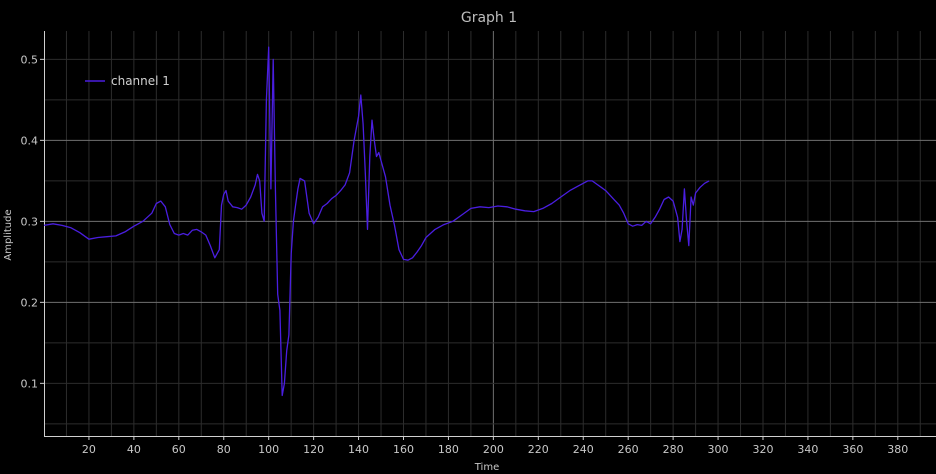  I want to click on x-tick-label: 300, so click(718, 449).